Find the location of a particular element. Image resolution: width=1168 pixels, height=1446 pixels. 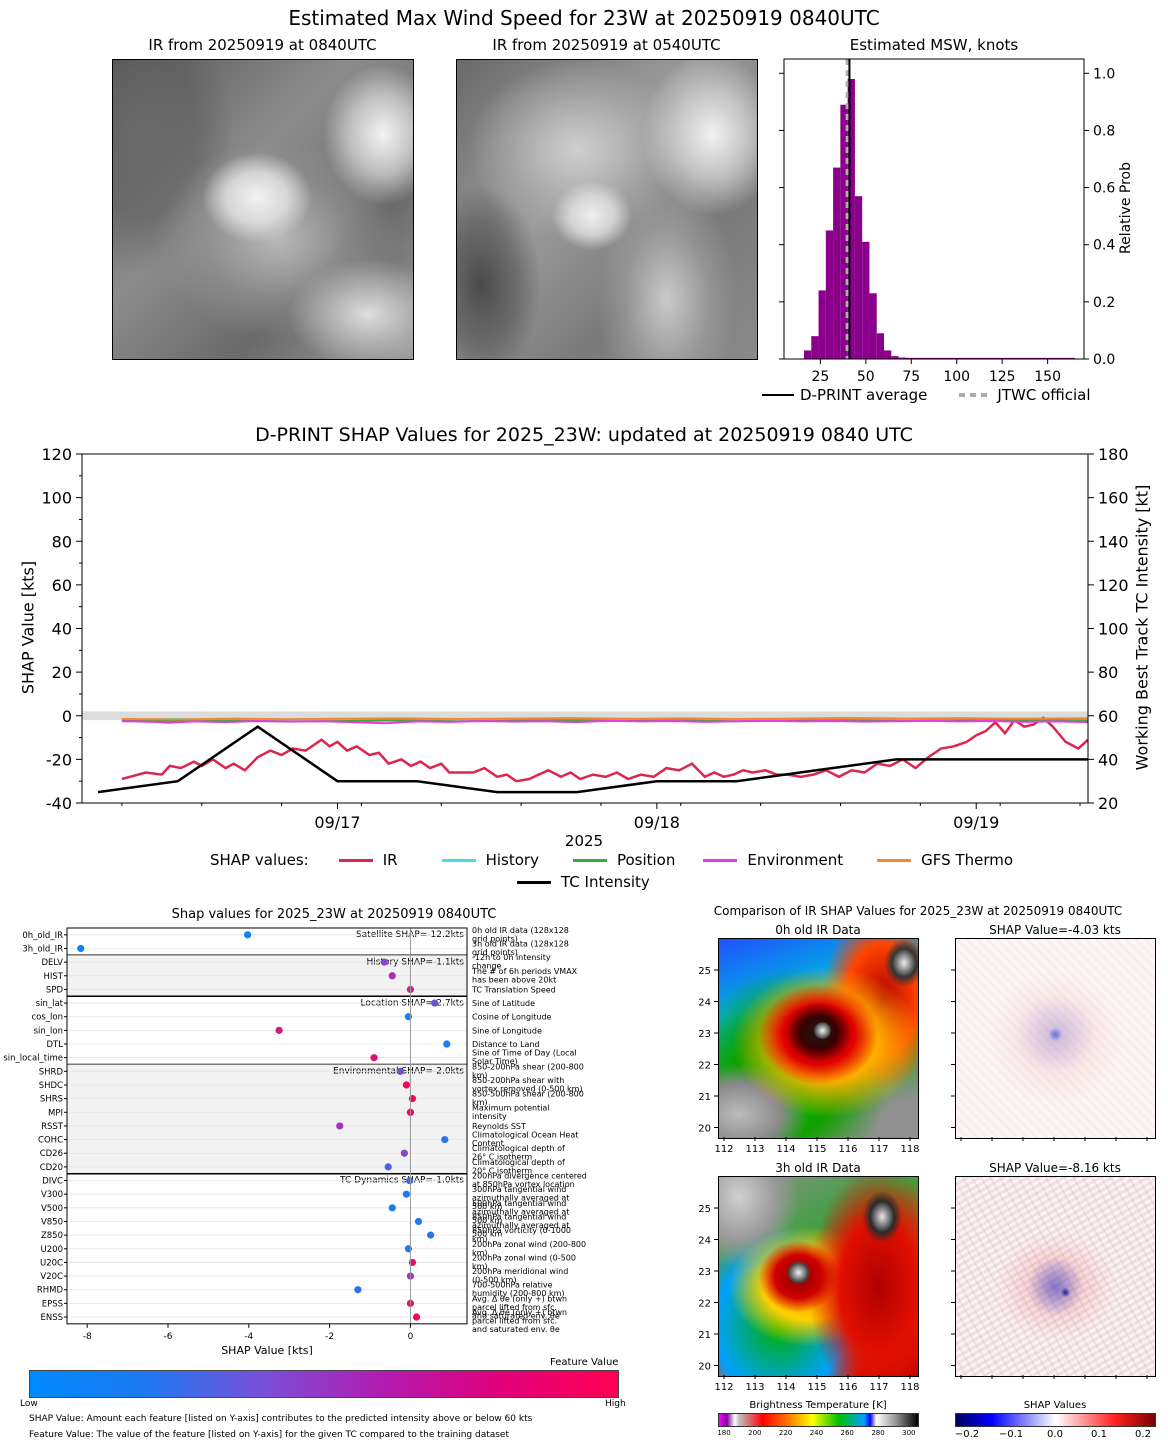

feature-name: DIVC is located at coordinates (52, 1182).